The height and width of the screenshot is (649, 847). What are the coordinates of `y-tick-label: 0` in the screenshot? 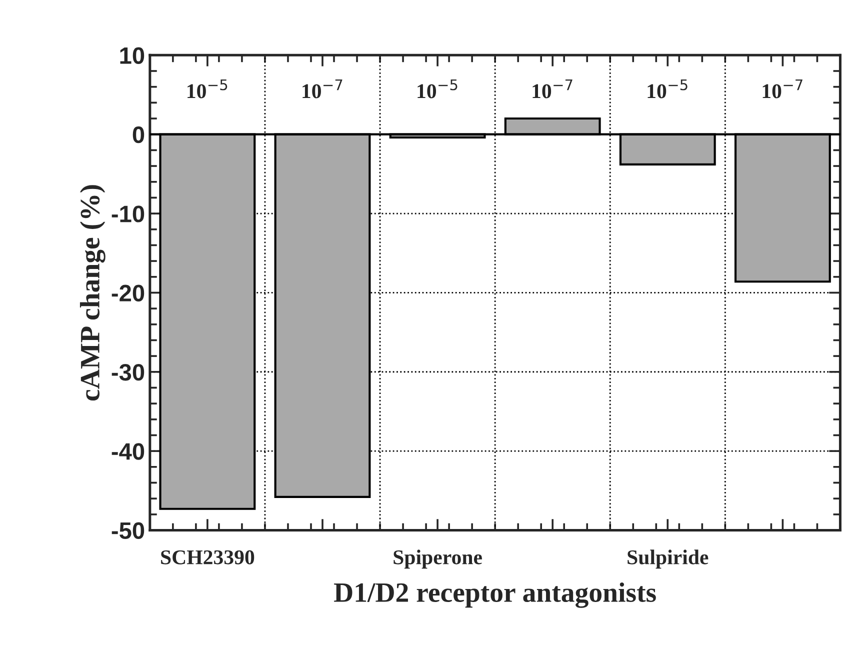 It's located at (138, 135).